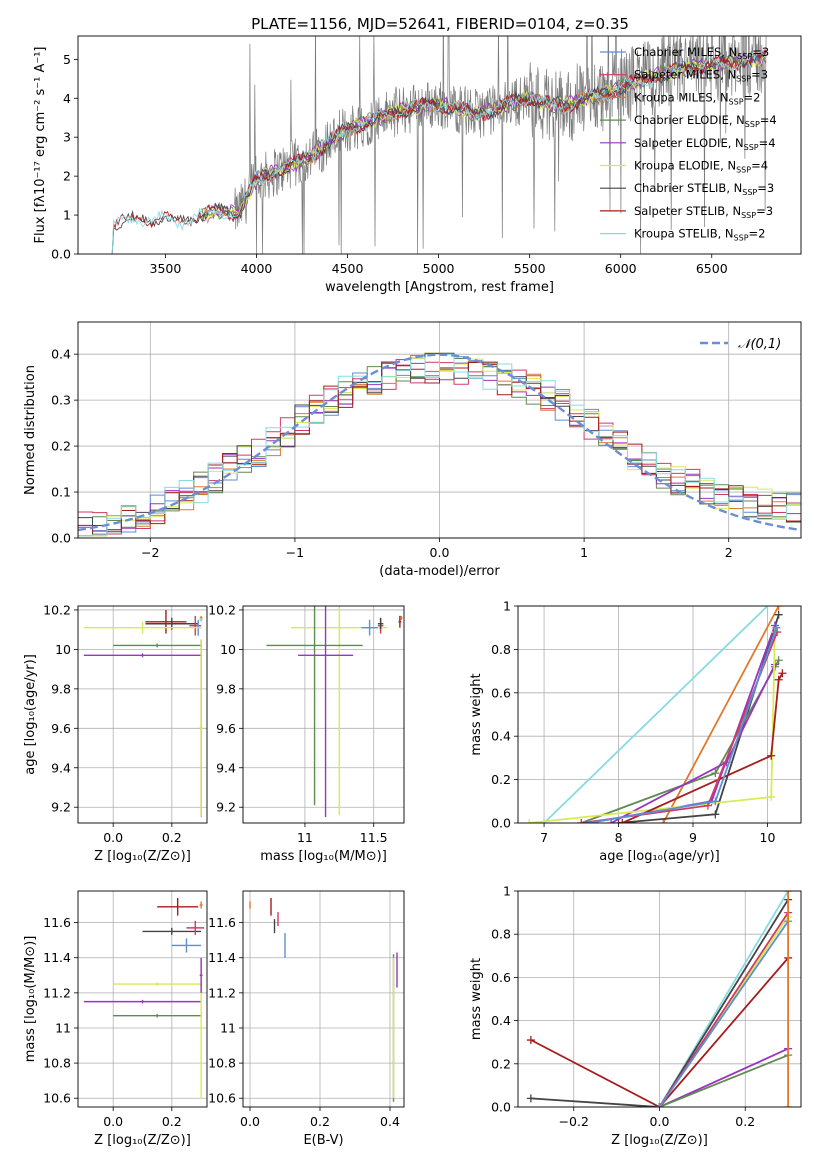 The image size is (819, 1170). Describe the element at coordinates (30, 430) in the screenshot. I see `y-axis-label: Normed distribution` at that location.